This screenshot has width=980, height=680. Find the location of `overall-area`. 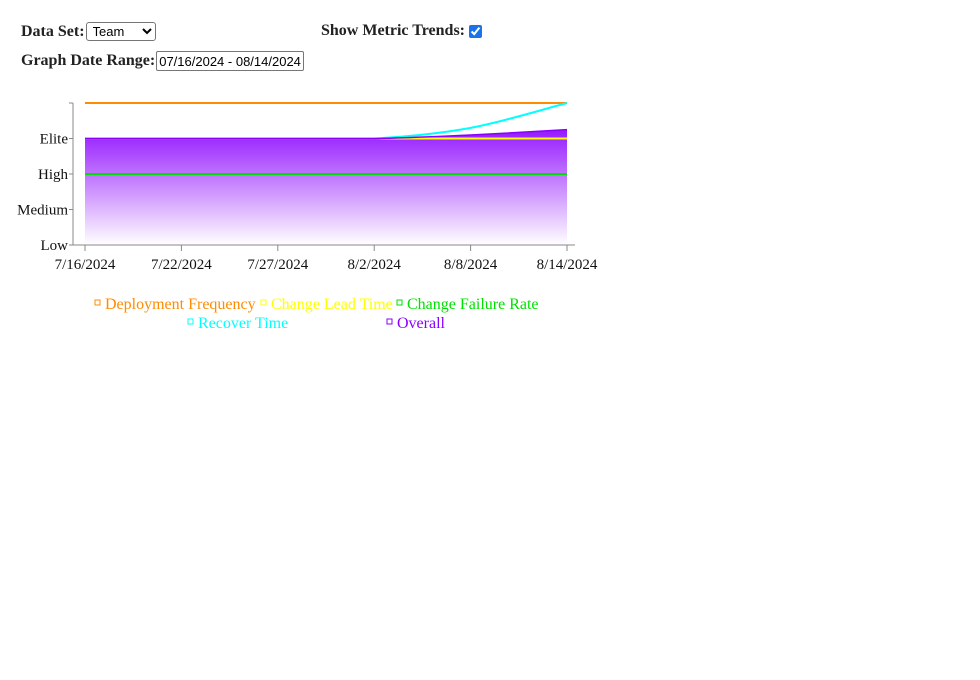

overall-area is located at coordinates (326, 187).